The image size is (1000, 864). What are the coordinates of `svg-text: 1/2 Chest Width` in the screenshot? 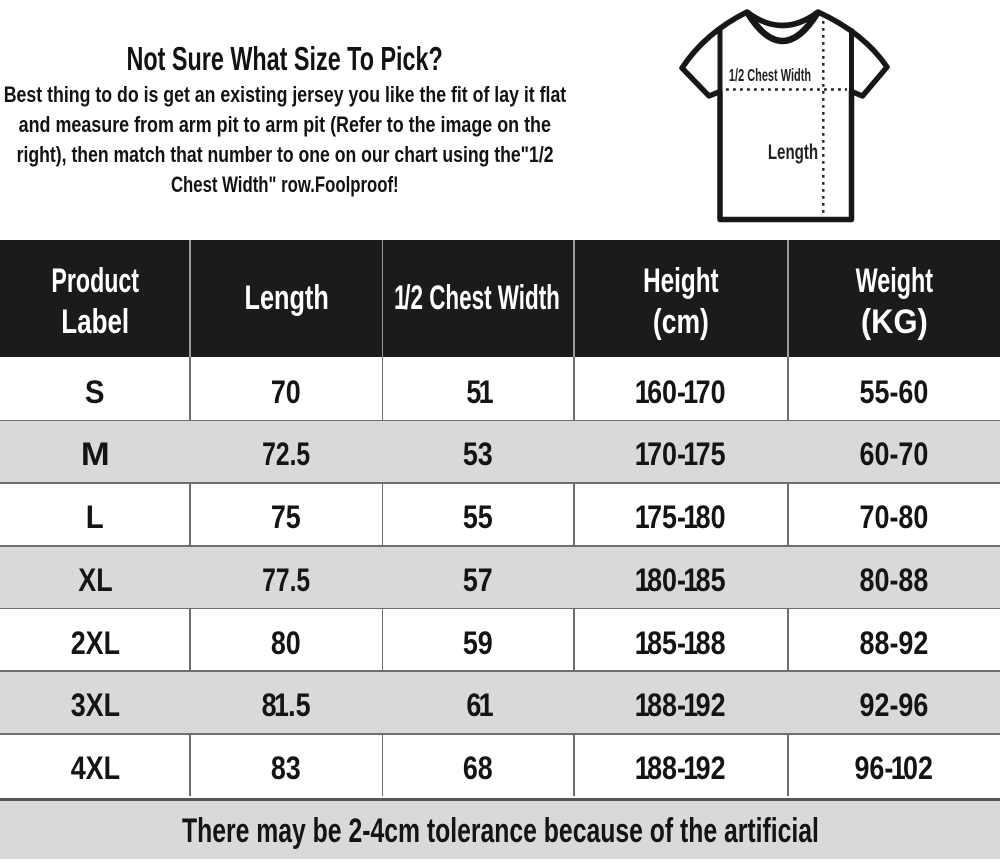 It's located at (770, 76).